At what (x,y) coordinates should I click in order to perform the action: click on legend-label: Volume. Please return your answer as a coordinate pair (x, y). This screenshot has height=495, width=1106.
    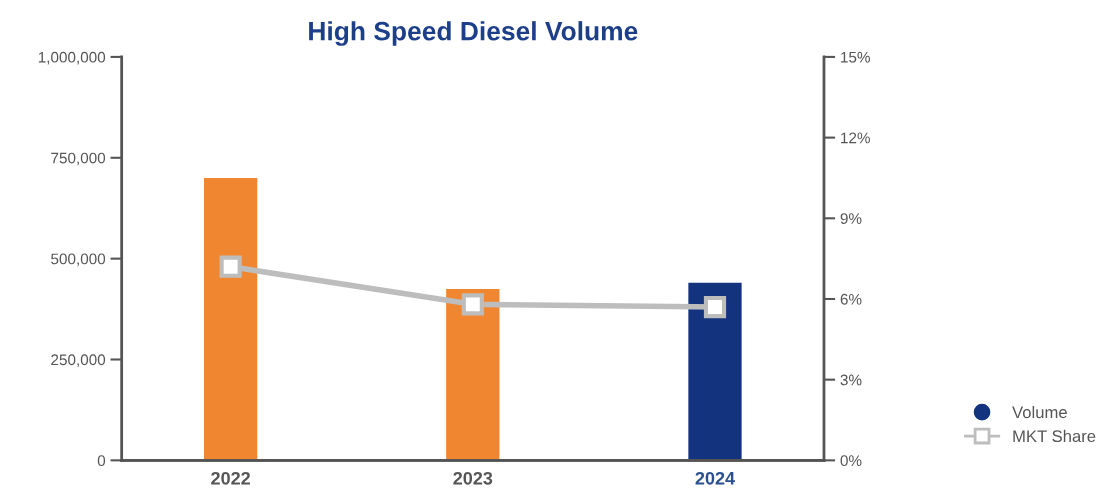
    Looking at the image, I should click on (1039, 412).